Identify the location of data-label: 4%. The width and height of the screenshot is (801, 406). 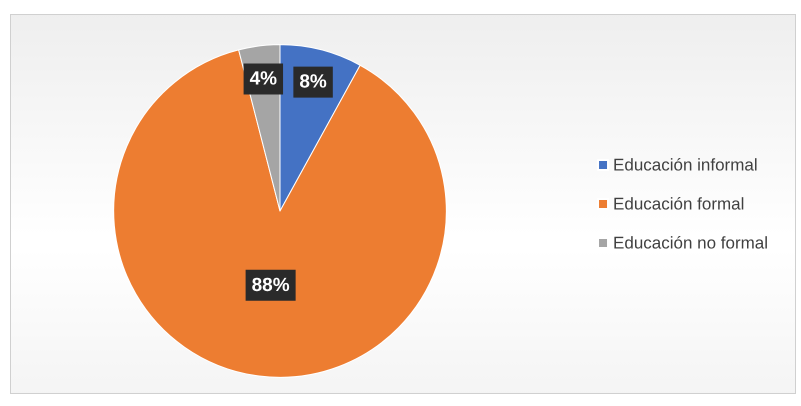
(264, 79).